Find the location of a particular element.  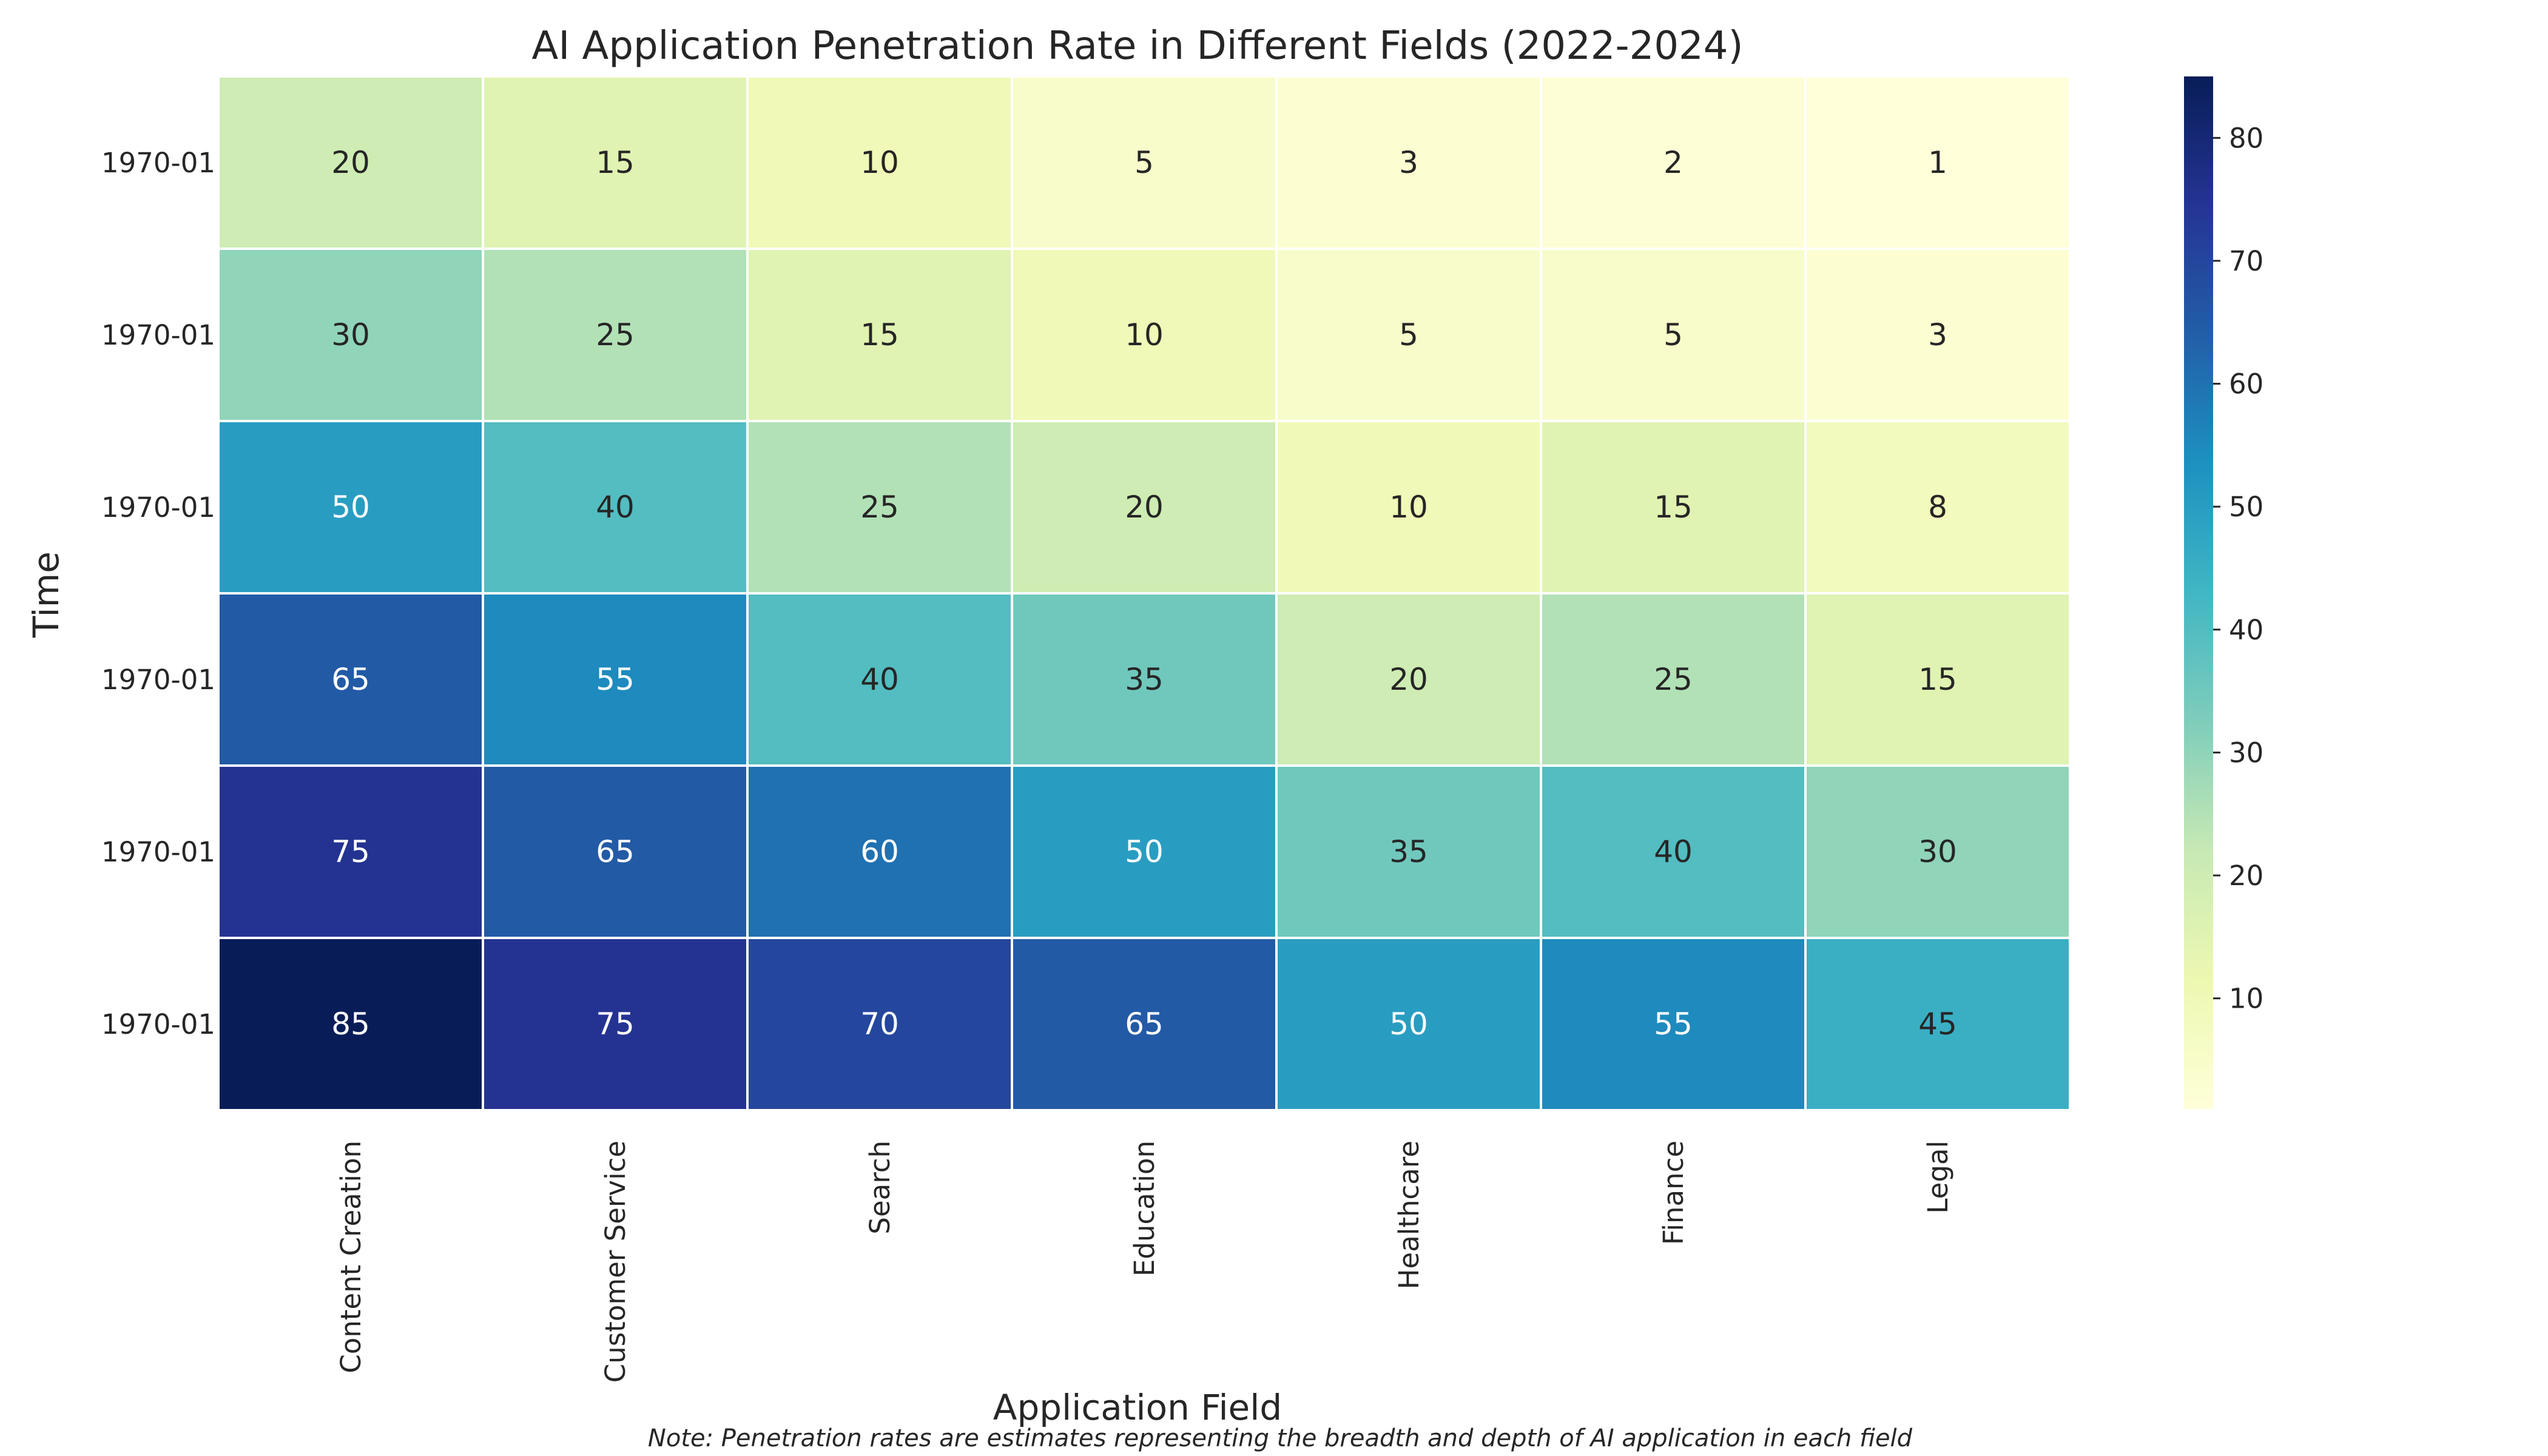

cell-value-label: 85 is located at coordinates (350, 1024).